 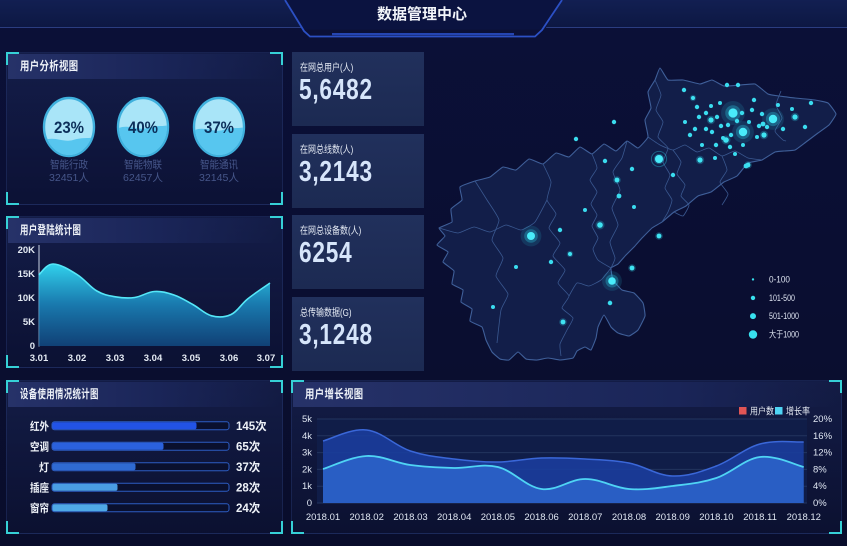 What do you see at coordinates (39, 488) in the screenshot?
I see `svg-text: 插座` at bounding box center [39, 488].